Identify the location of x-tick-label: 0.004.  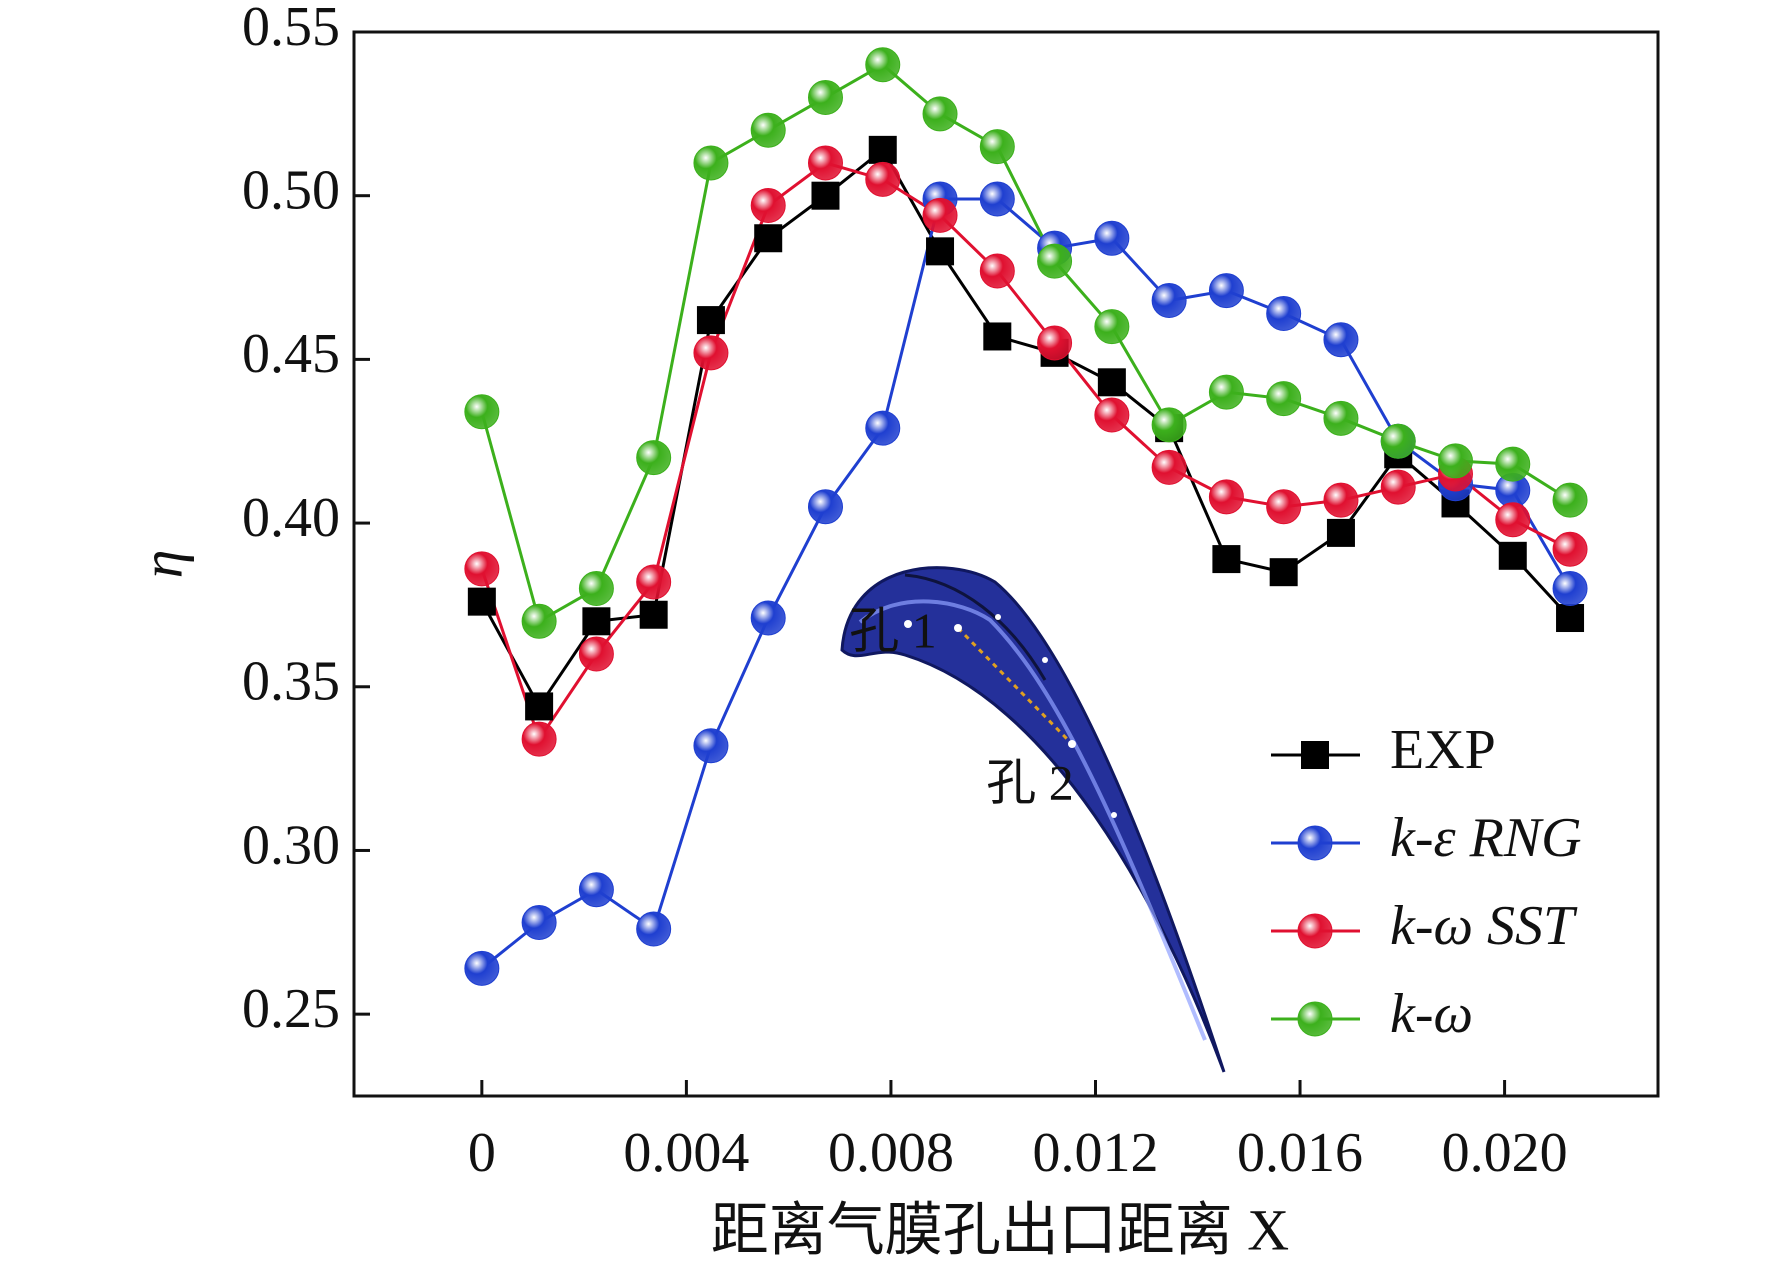
(686, 1153).